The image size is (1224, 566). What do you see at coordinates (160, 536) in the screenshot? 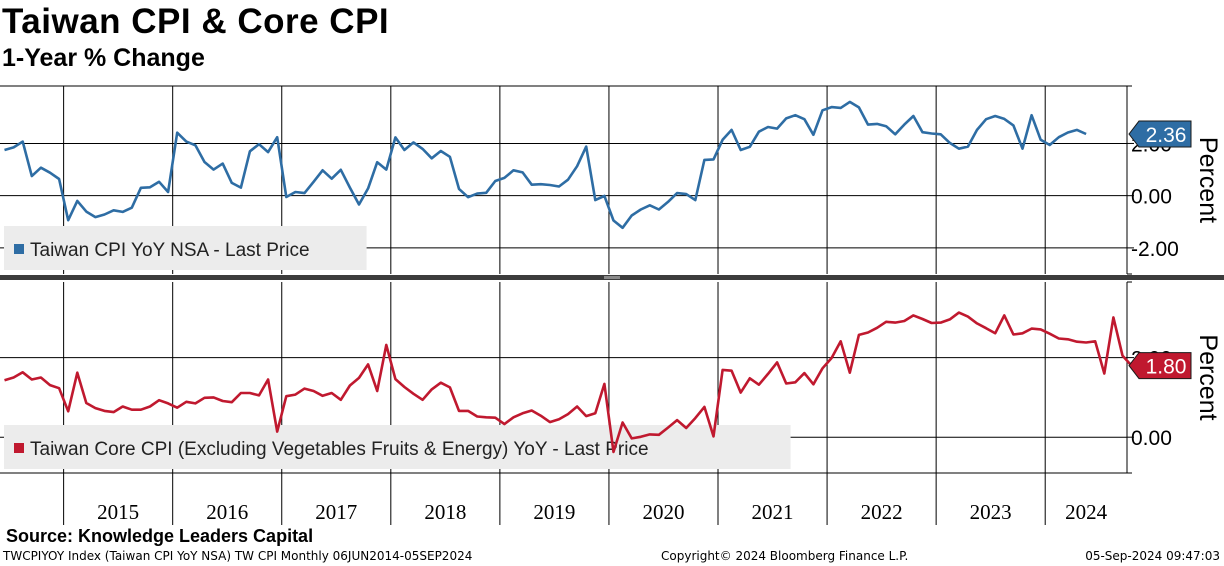
I see `source-note: Source: Knowledge Leaders Capital` at bounding box center [160, 536].